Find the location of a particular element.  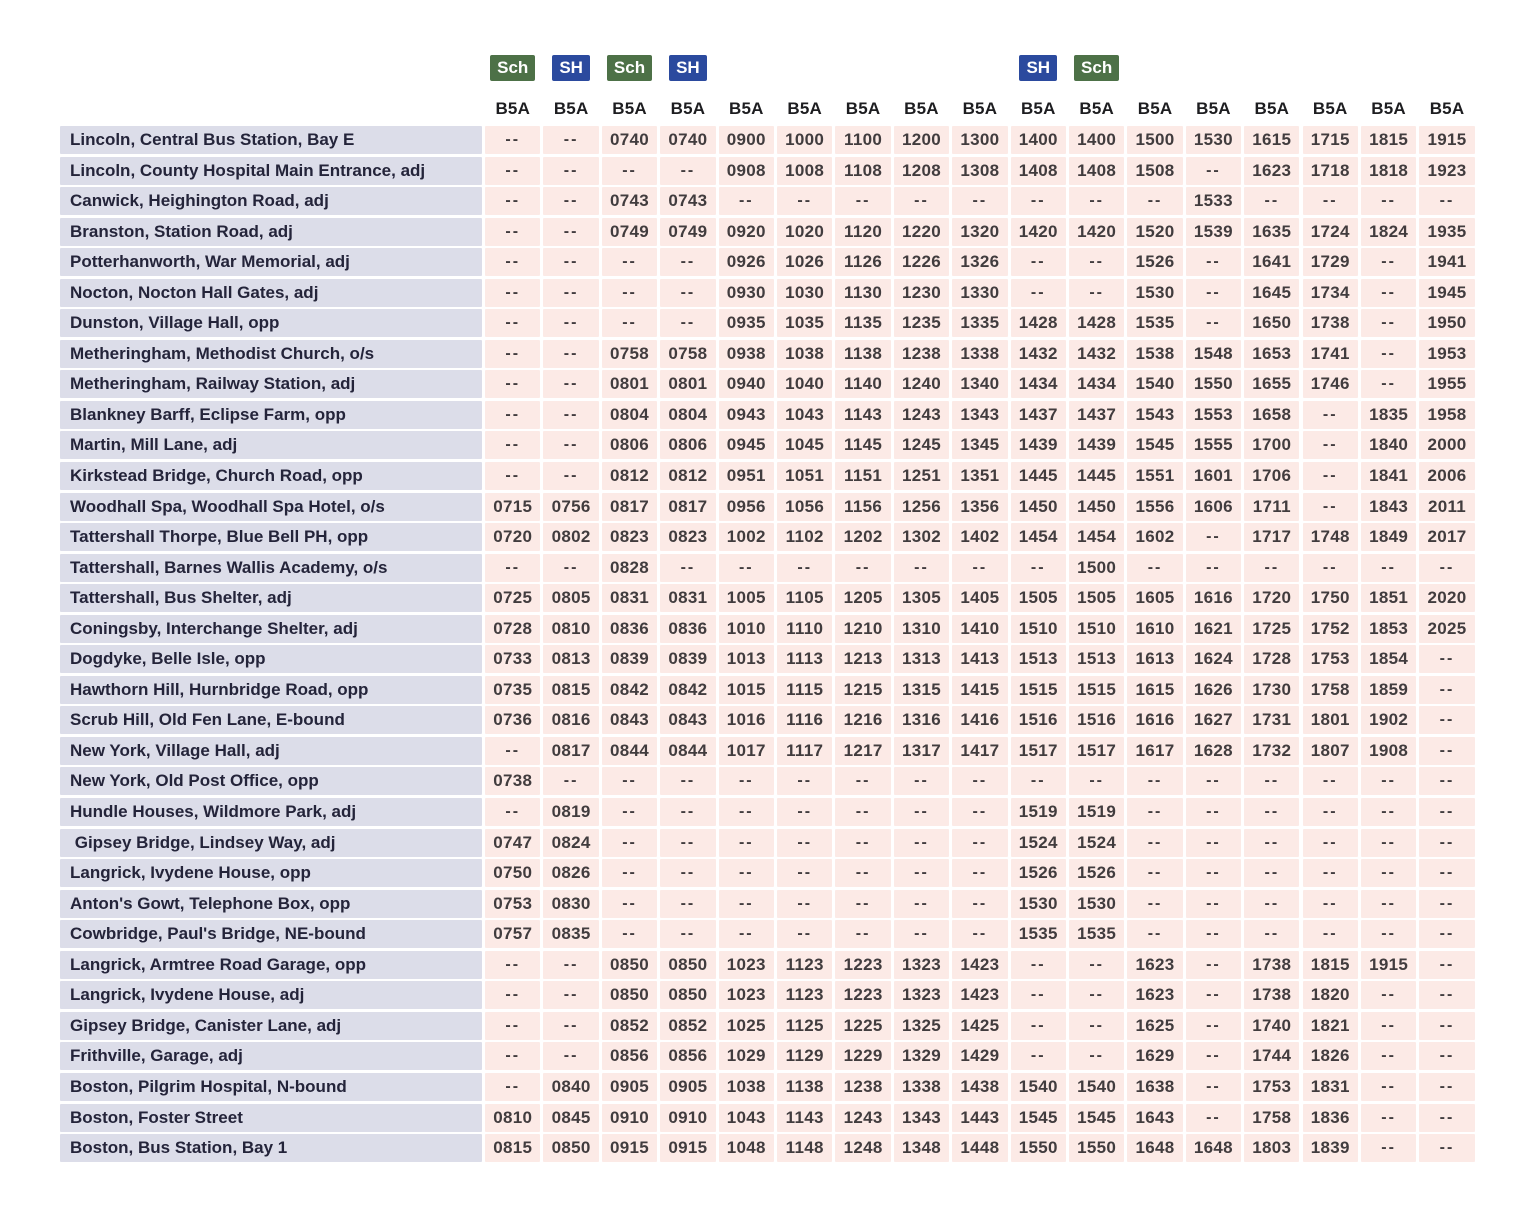

departure-time-cell: 1635 is located at coordinates (1272, 231).